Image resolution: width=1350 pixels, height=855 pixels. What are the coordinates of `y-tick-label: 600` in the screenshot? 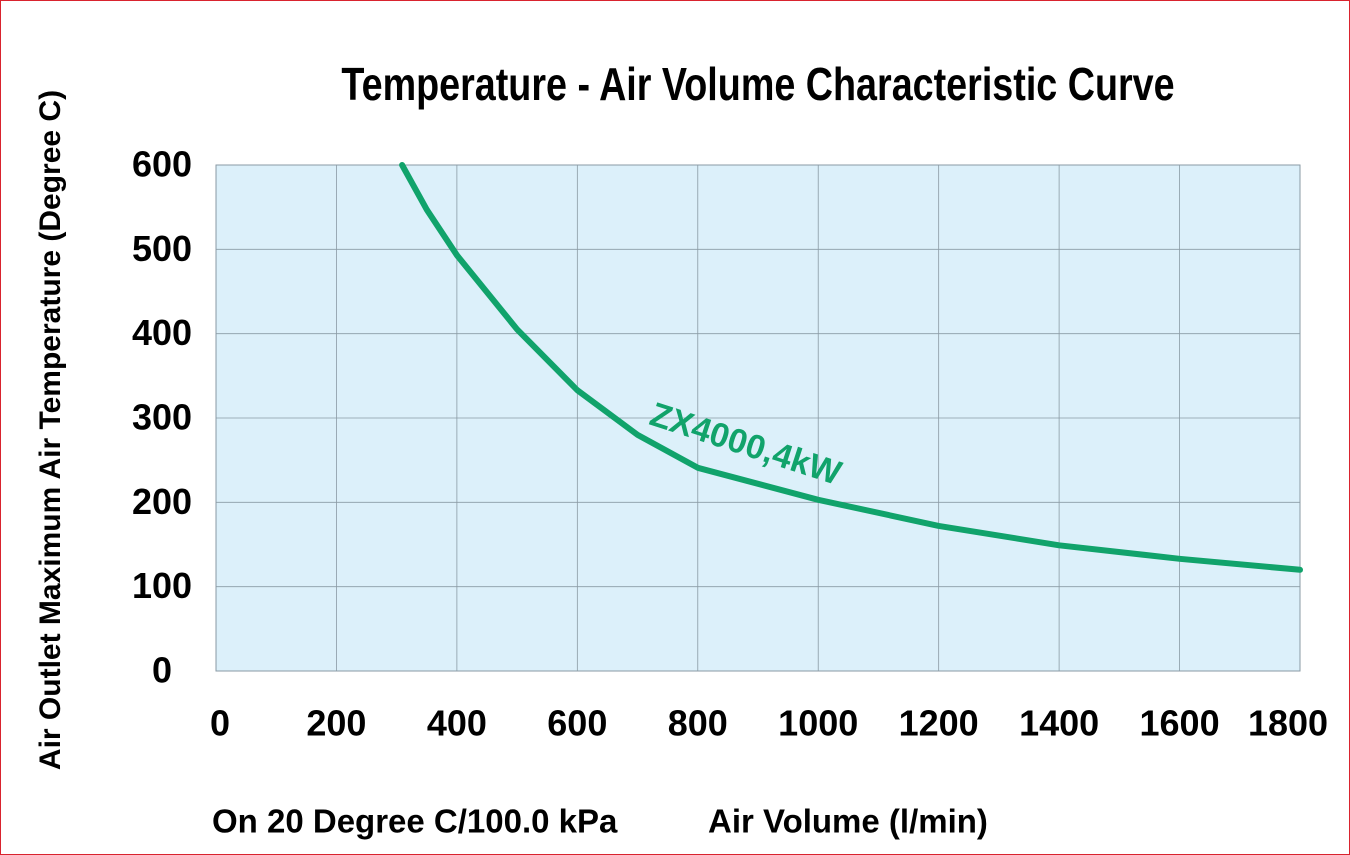 It's located at (162, 164).